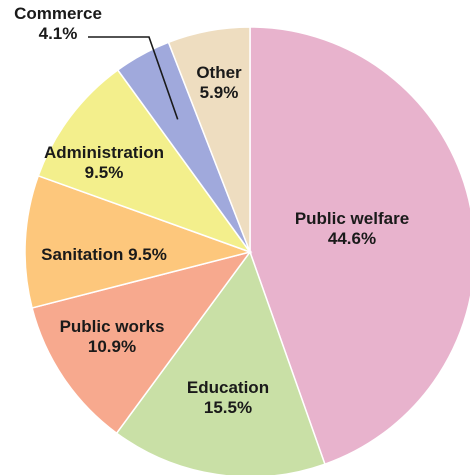 The image size is (470, 475). I want to click on pie-slice-other, so click(209, 139).